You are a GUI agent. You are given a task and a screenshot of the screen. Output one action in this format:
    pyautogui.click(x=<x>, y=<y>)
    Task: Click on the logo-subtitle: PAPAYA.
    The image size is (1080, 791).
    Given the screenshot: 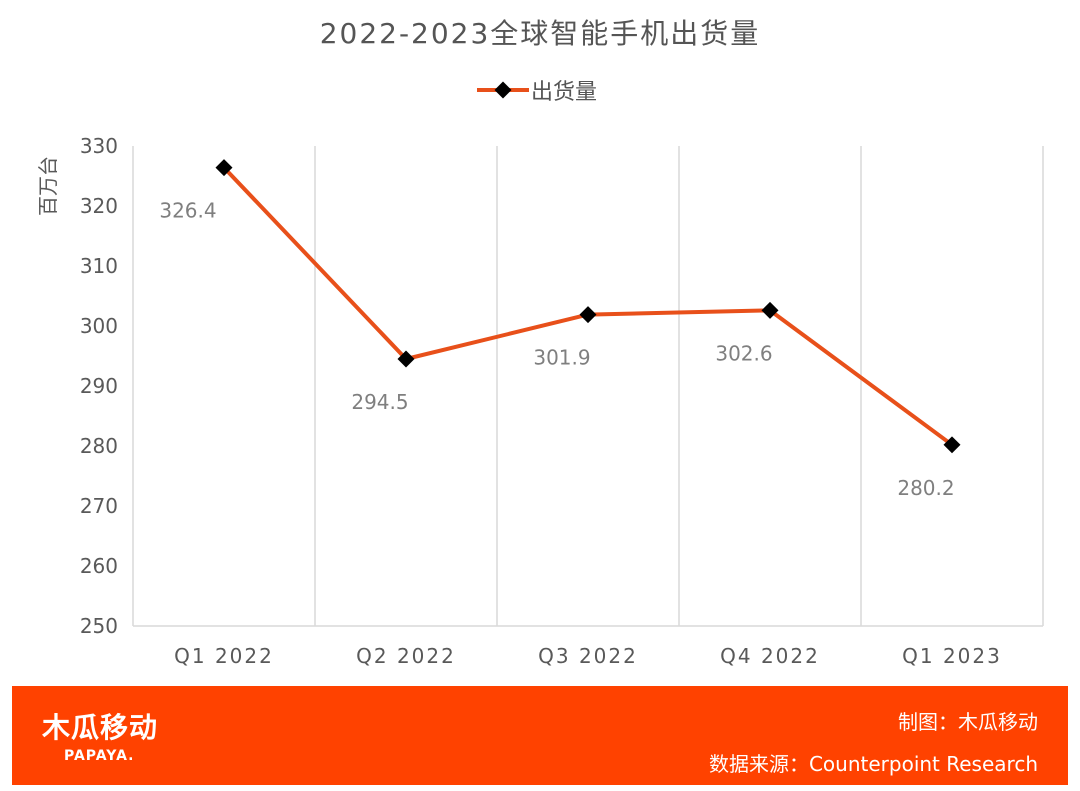 What is the action you would take?
    pyautogui.click(x=99, y=756)
    